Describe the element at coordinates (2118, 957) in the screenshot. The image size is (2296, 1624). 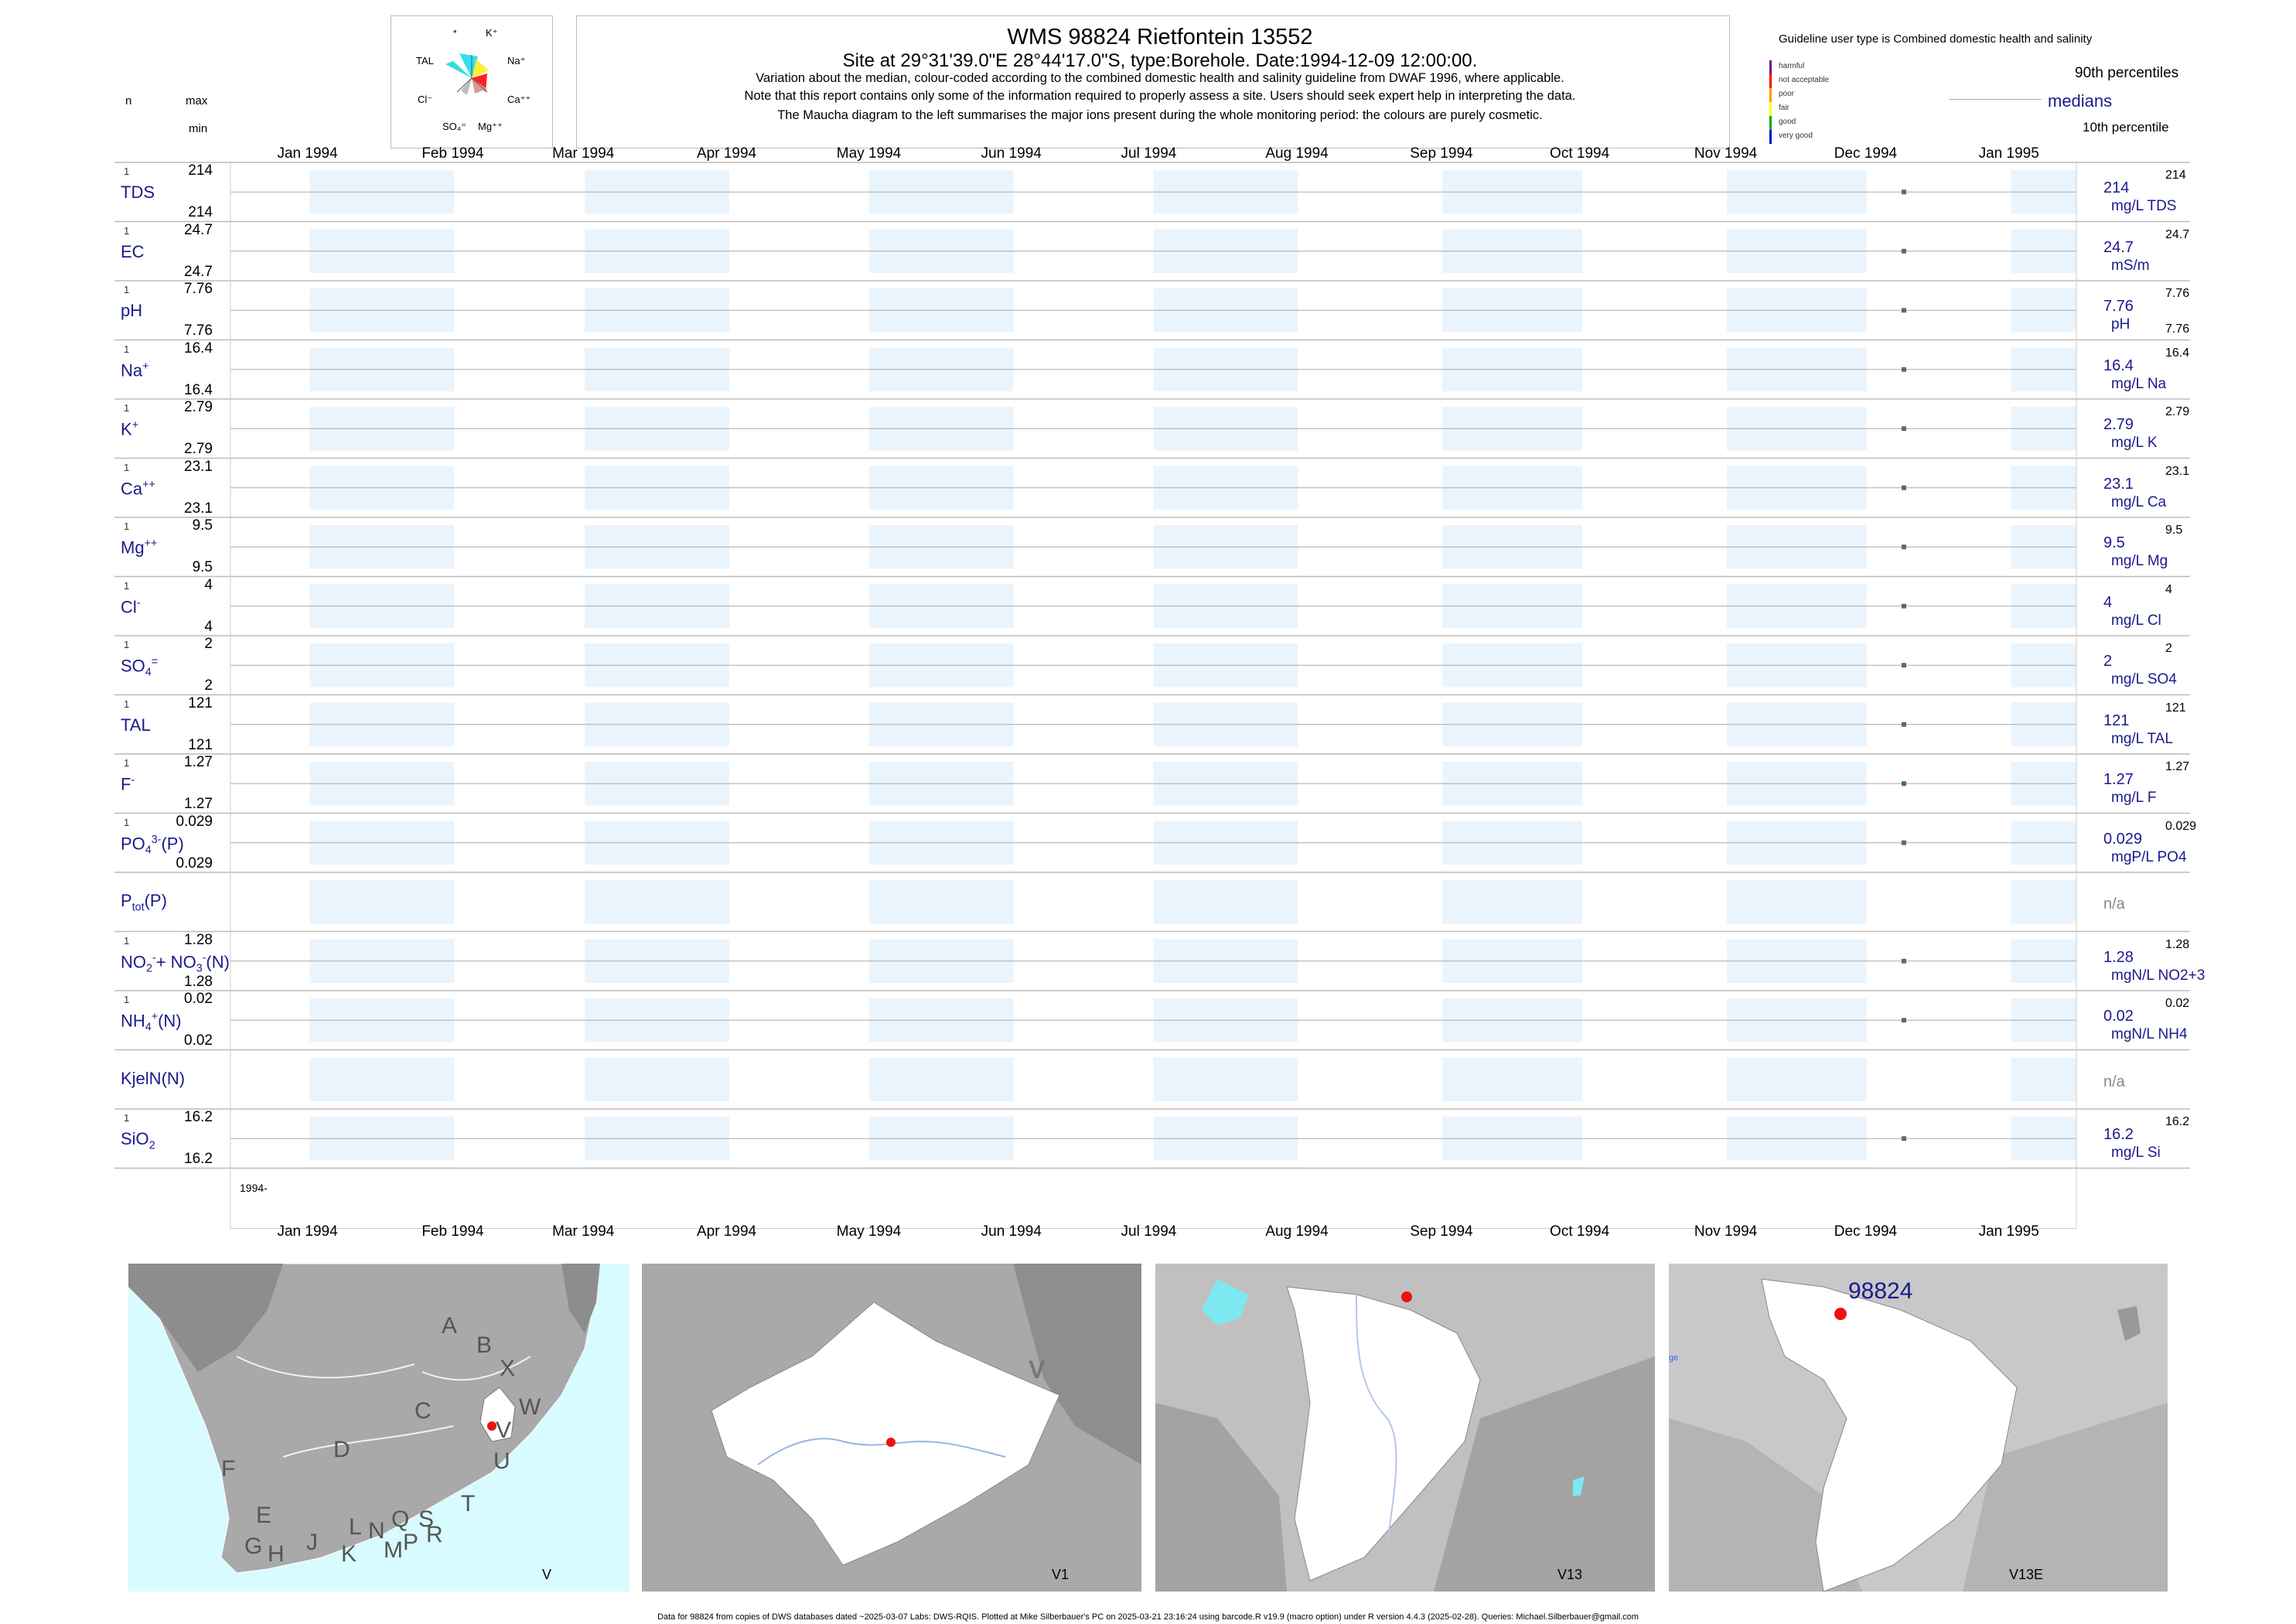
I see `median-value-no2no3: 1.28` at that location.